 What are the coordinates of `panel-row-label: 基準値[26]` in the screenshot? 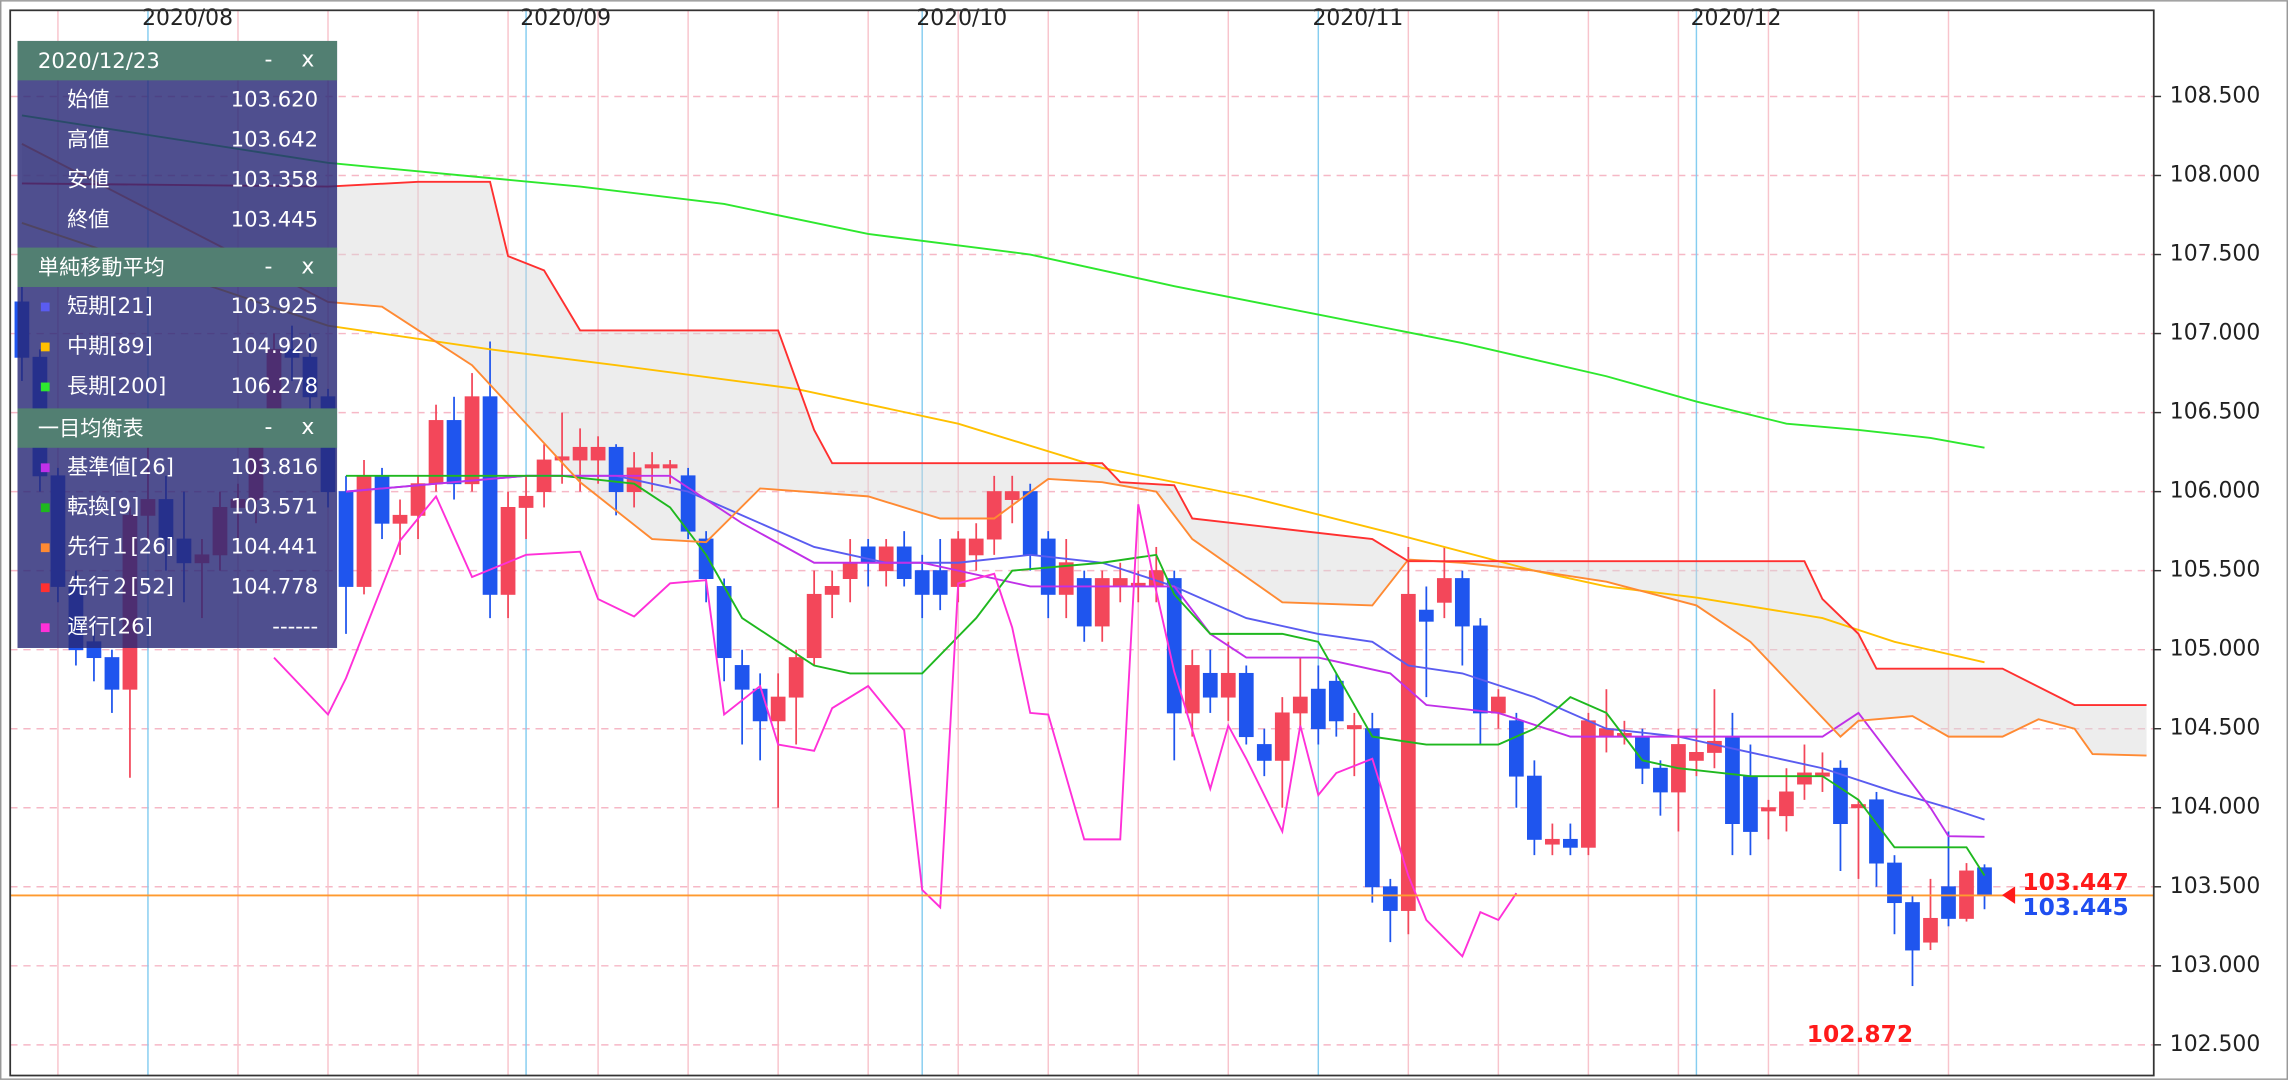 It's located at (120, 466).